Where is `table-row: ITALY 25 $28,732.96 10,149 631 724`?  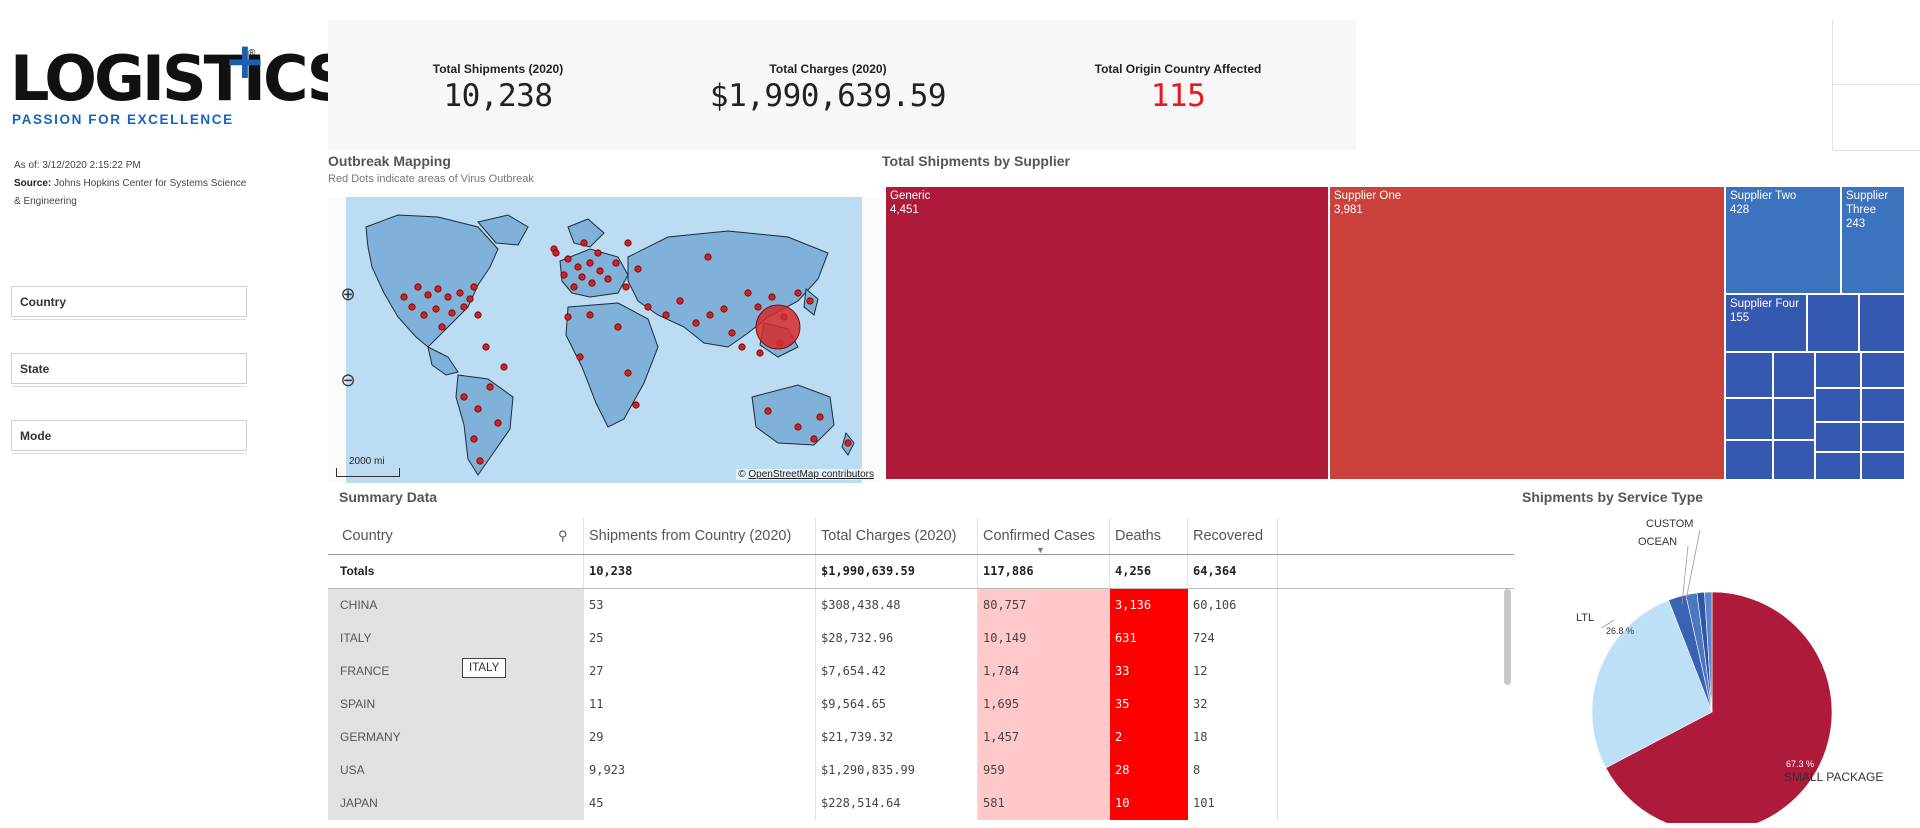 table-row: ITALY 25 $28,732.96 10,149 631 724 is located at coordinates (921, 638).